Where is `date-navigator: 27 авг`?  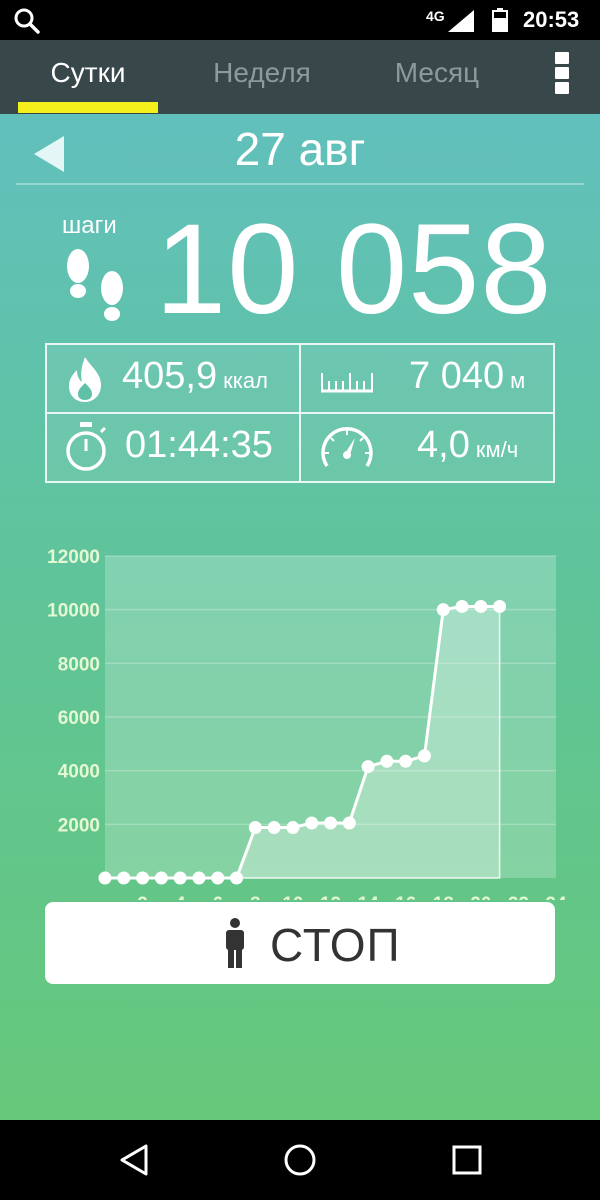 date-navigator: 27 авг is located at coordinates (300, 149).